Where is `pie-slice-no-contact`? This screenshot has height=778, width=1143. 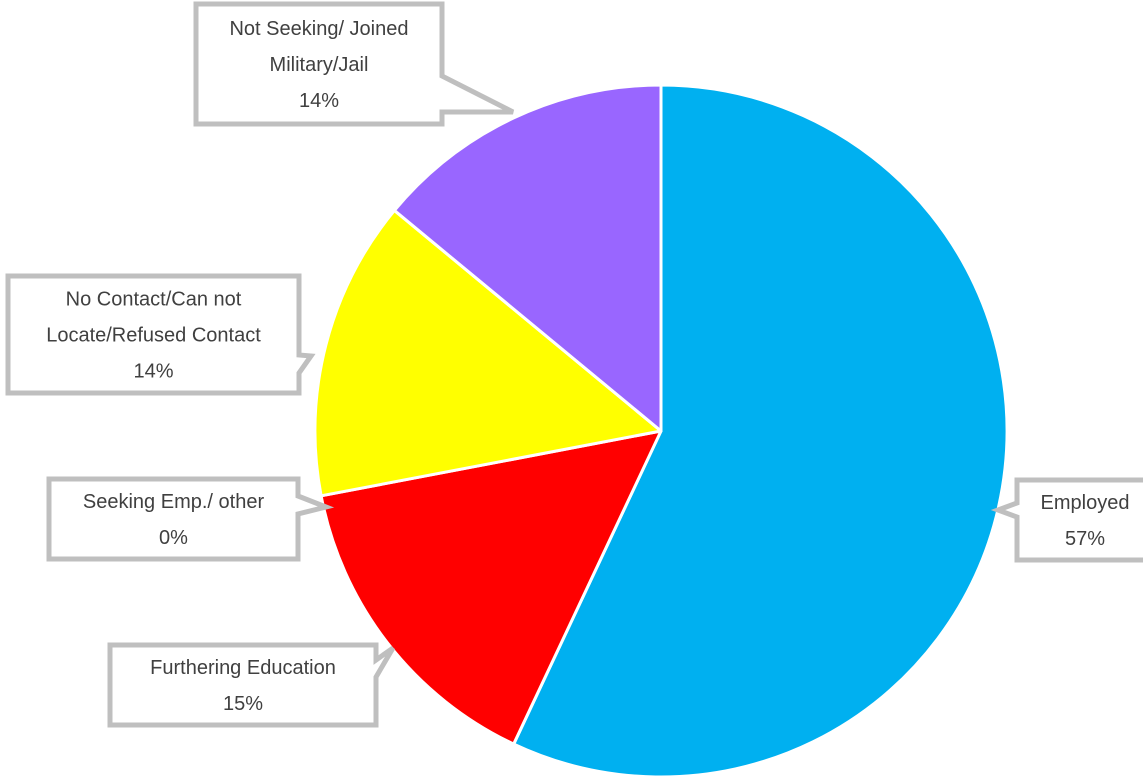
pie-slice-no-contact is located at coordinates (488, 353).